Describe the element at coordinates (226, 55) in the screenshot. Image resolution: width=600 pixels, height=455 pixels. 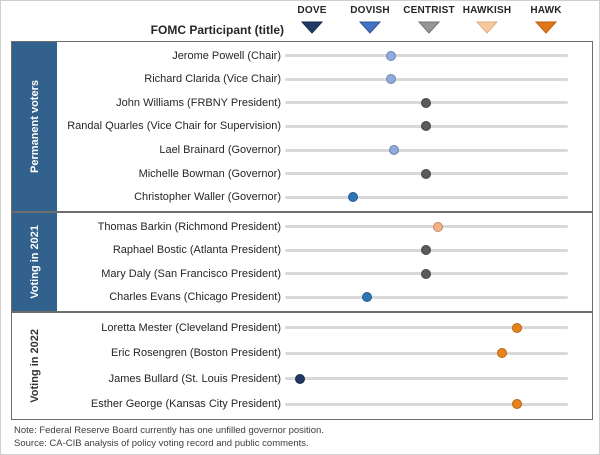
I see `participant-label: Jerome Powell (Chair)` at that location.